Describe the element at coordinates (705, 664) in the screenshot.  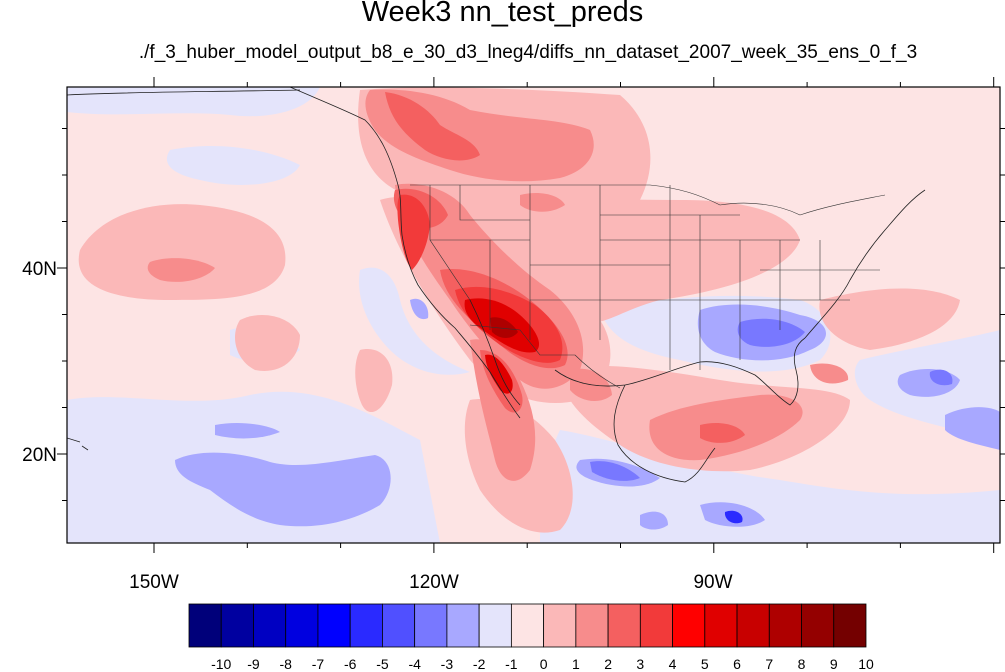
I see `colorbar-label: 5` at that location.